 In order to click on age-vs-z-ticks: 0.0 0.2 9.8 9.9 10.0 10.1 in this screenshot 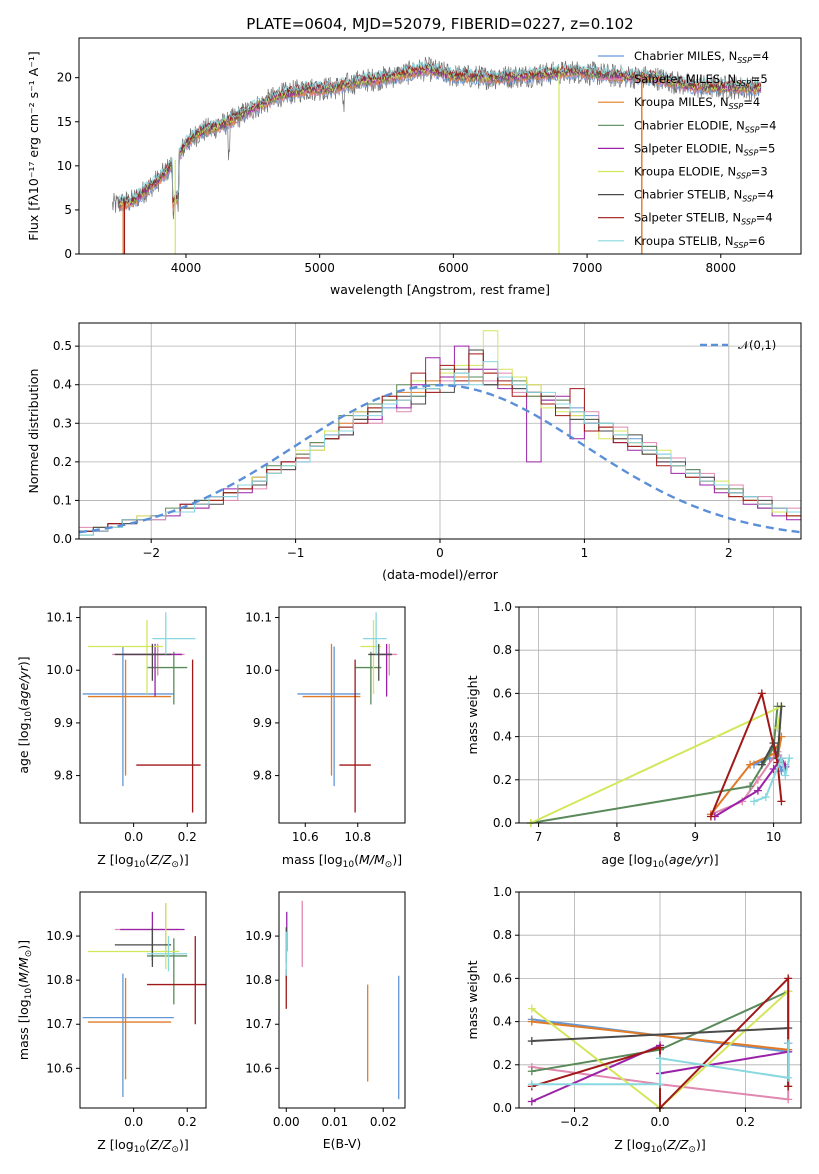, I will do `click(121, 727)`.